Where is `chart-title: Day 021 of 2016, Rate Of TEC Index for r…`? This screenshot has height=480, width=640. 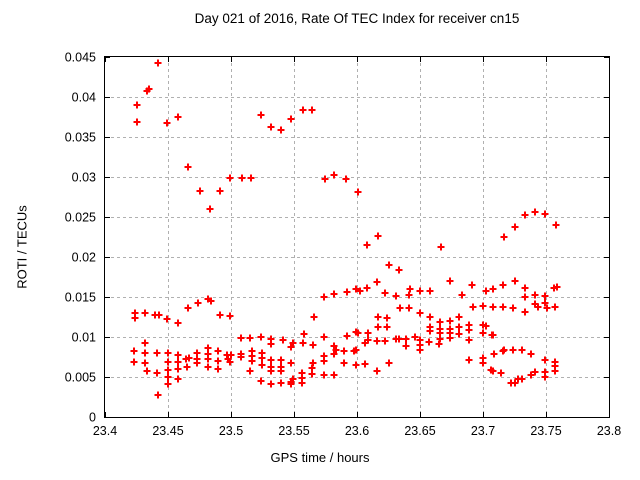 chart-title: Day 021 of 2016, Rate Of TEC Index for r… is located at coordinates (357, 18).